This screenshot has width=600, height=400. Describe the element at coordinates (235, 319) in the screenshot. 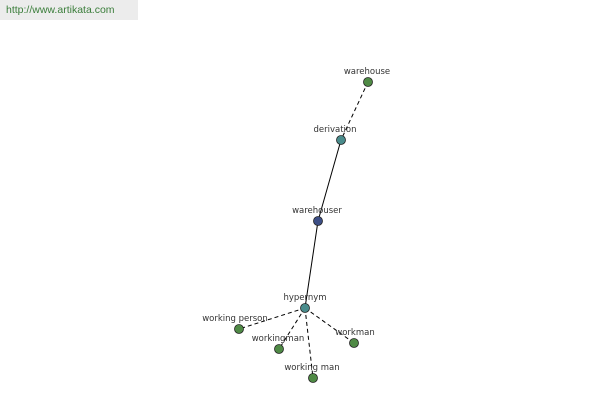

I see `node-label: working person` at that location.